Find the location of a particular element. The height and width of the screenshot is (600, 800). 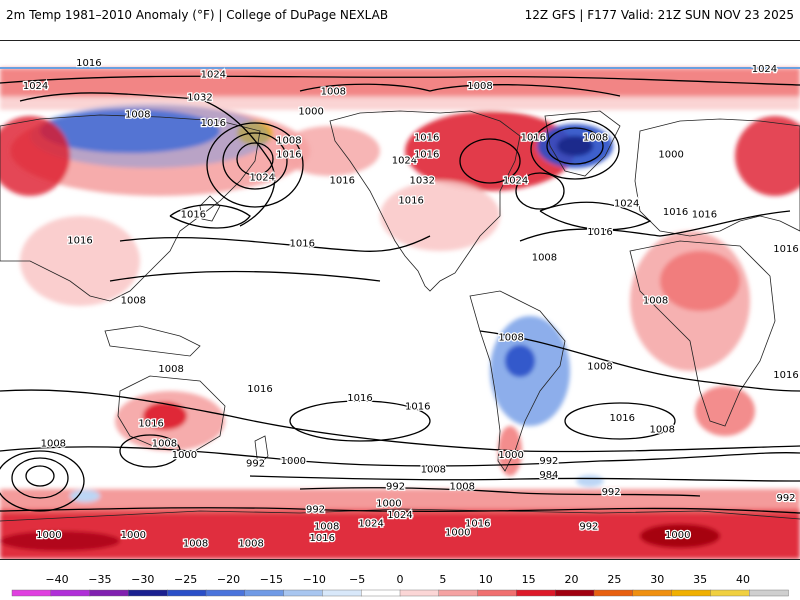

scandinavia-warm-patch is located at coordinates (767, 156).